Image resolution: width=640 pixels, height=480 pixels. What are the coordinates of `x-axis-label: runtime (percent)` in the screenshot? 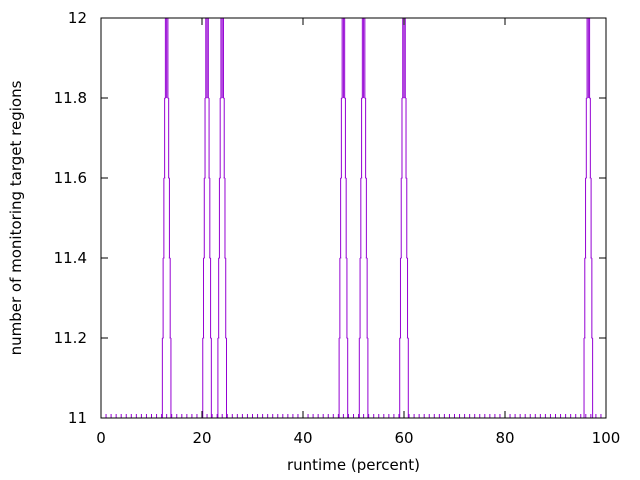 It's located at (353, 465).